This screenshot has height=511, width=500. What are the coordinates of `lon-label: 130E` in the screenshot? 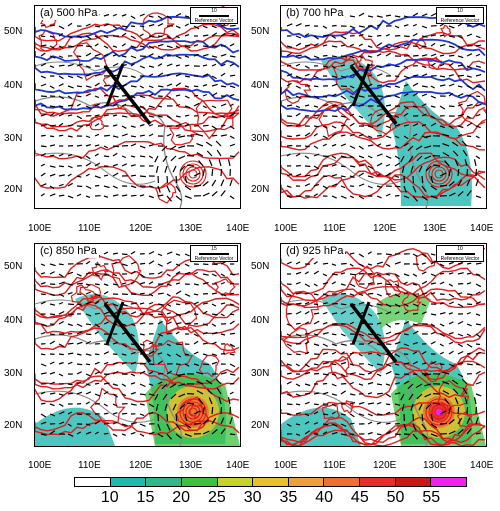 It's located at (191, 228).